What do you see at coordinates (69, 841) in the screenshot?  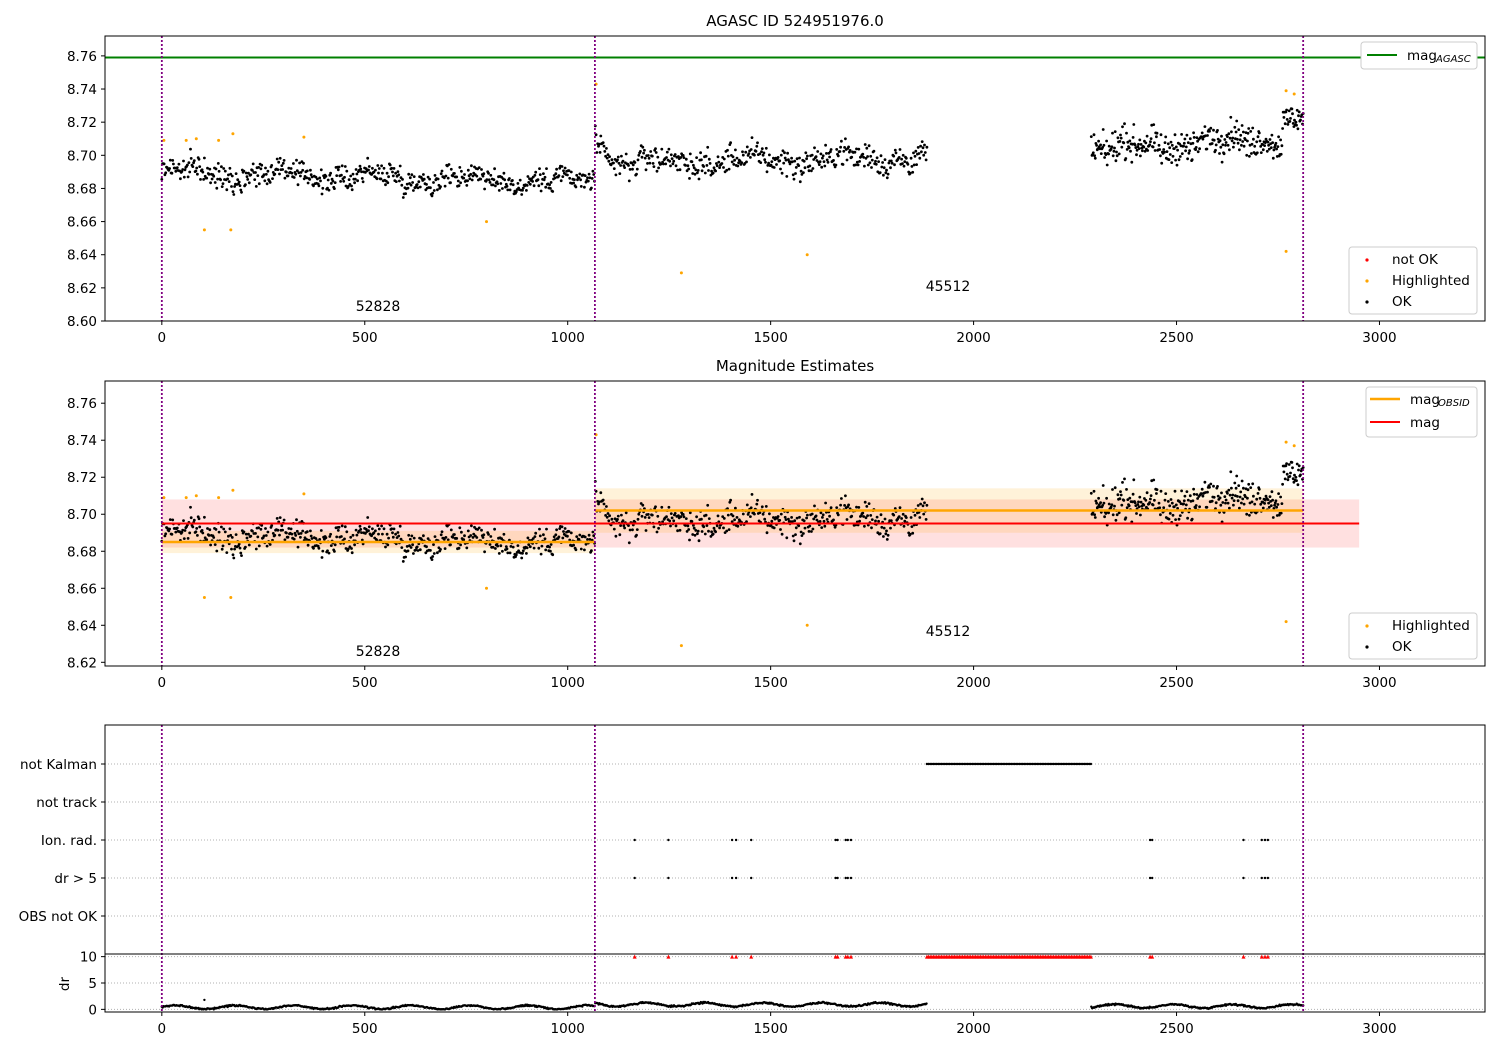 I see `flag-label: Ion. rad.` at bounding box center [69, 841].